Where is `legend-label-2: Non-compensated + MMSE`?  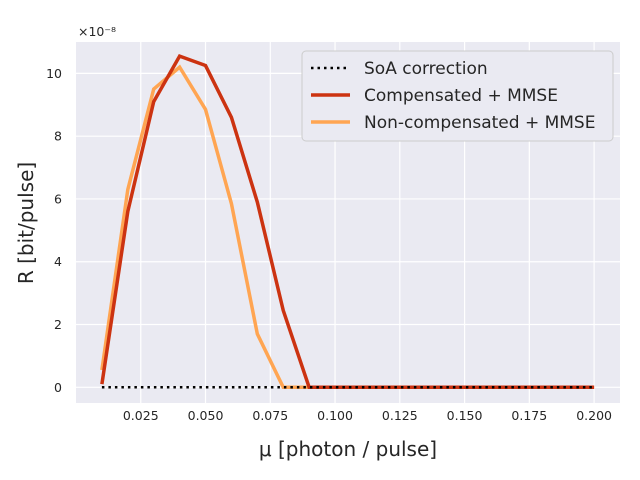 legend-label-2: Non-compensated + MMSE is located at coordinates (479, 123).